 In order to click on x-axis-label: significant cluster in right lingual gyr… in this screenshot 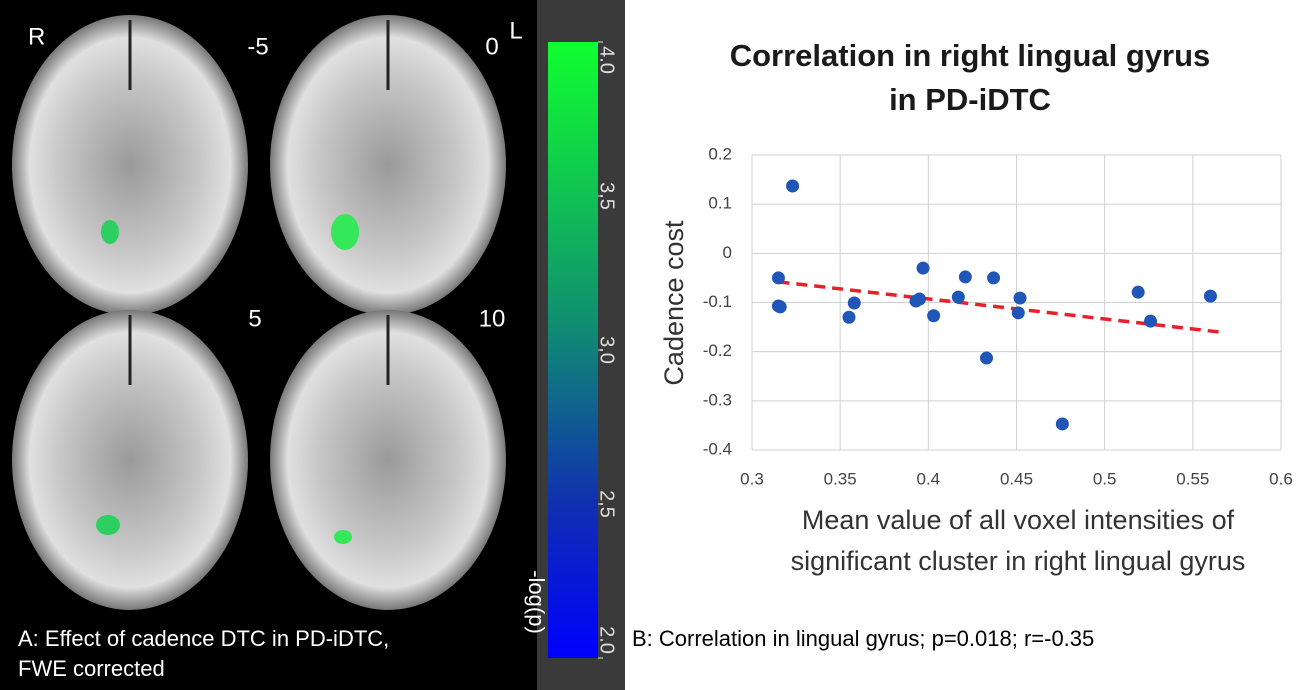, I will do `click(1018, 561)`.